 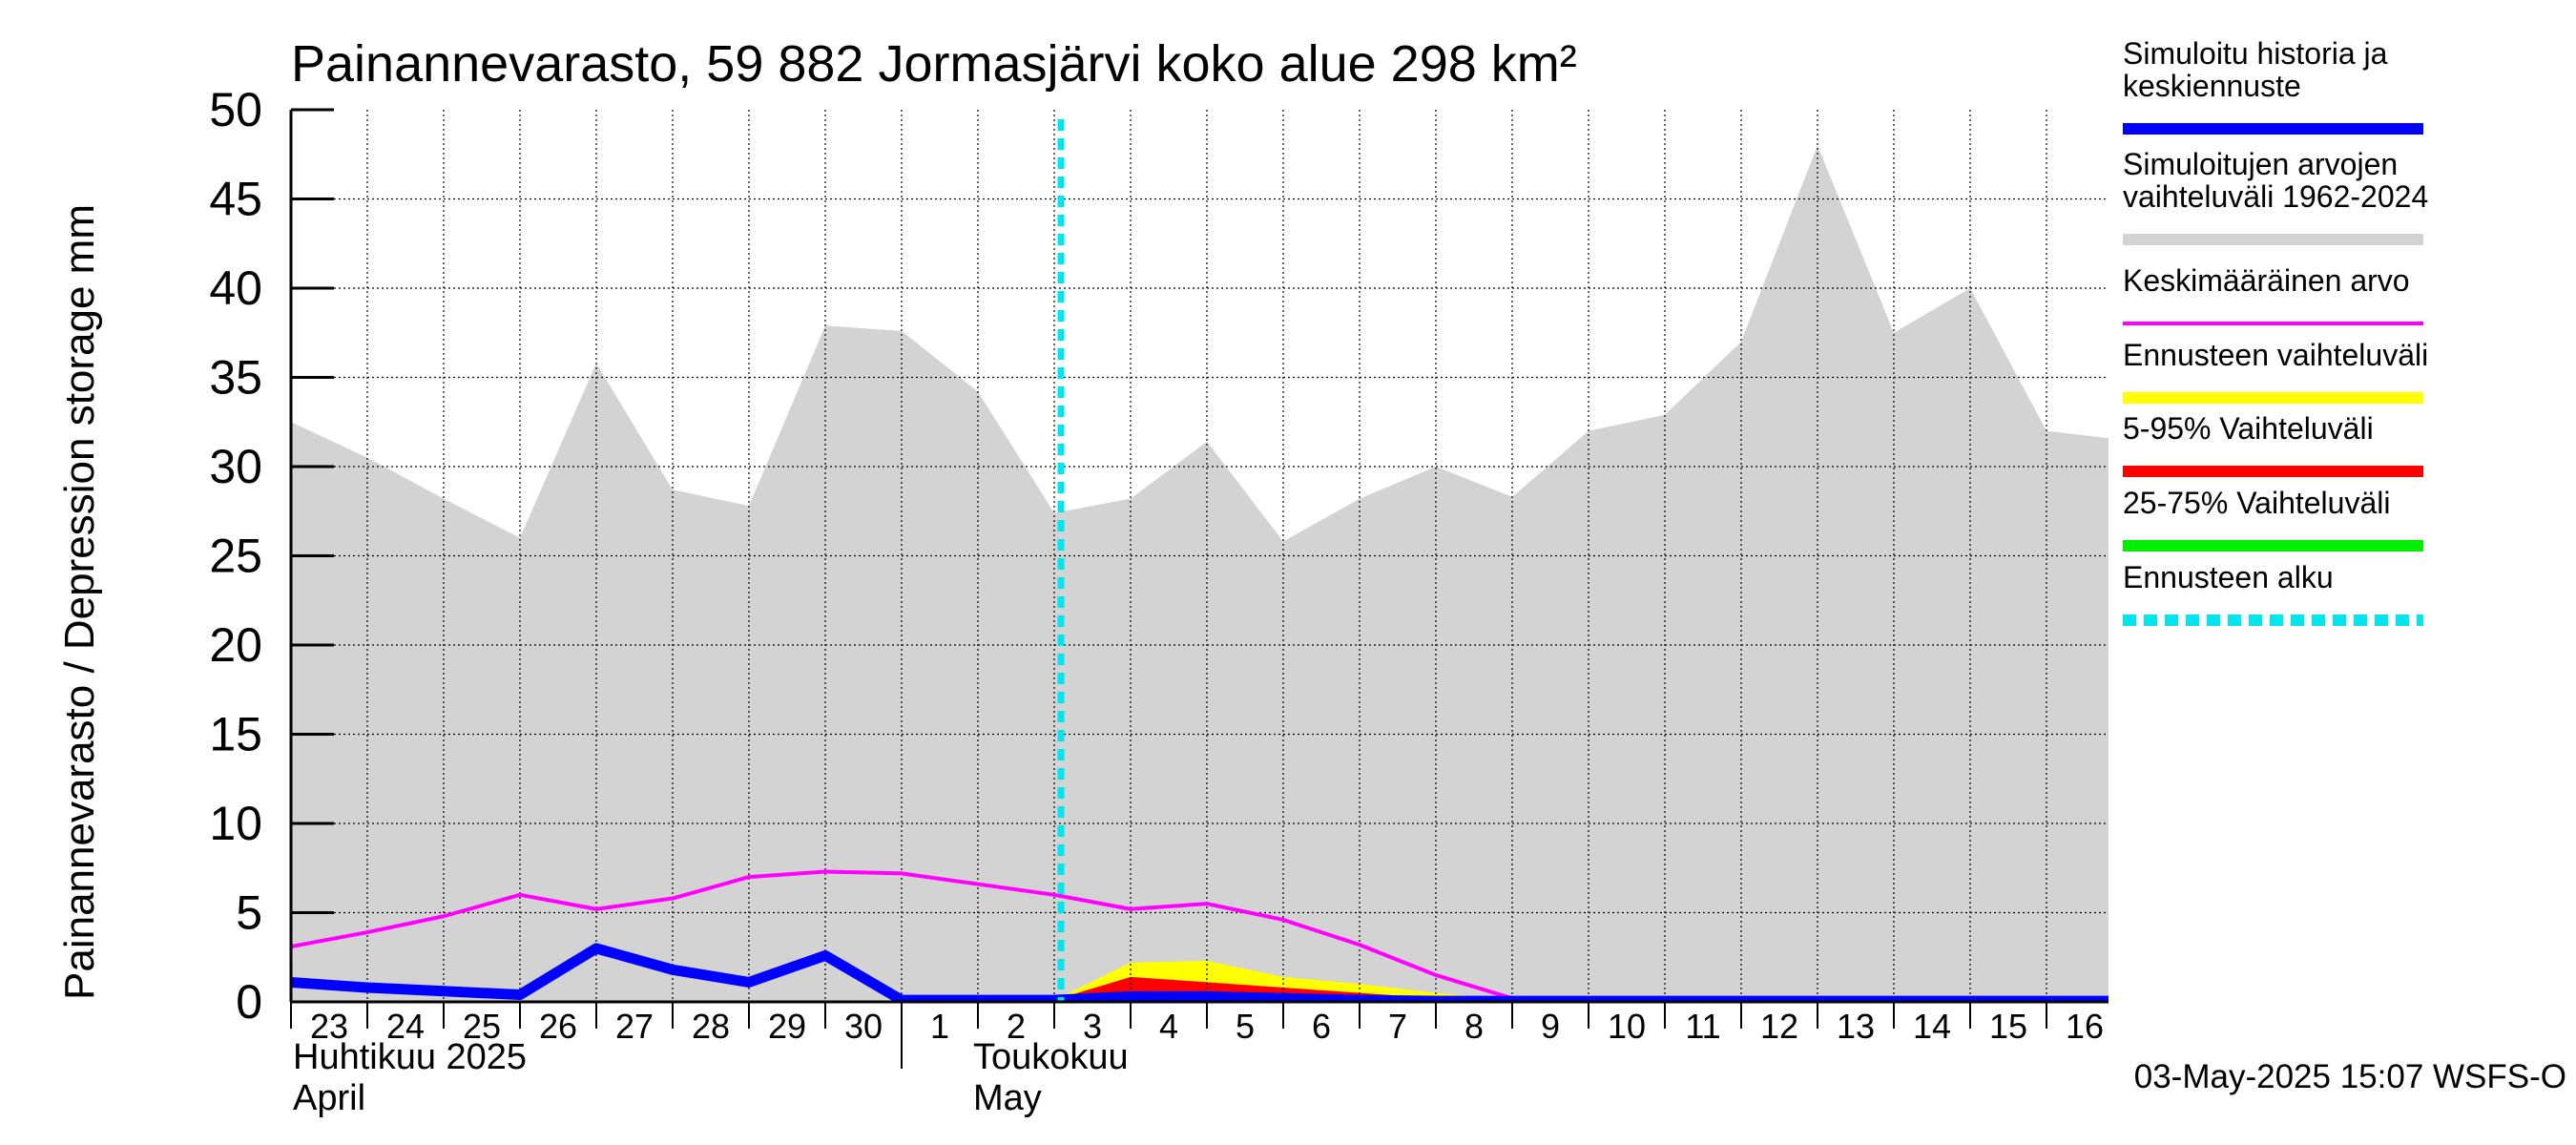 I want to click on x-tick-label: 24, so click(x=405, y=1026).